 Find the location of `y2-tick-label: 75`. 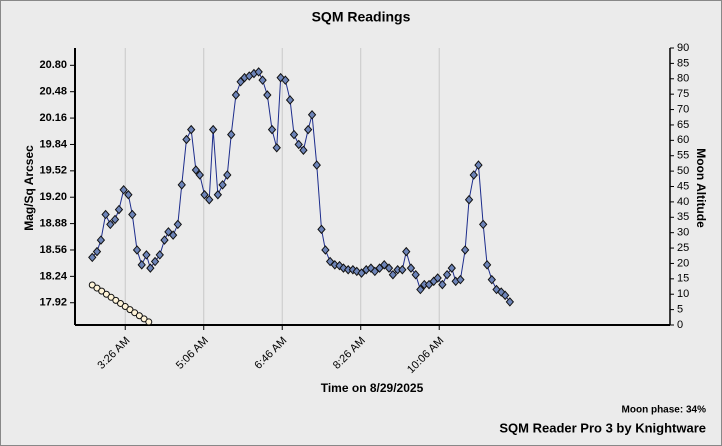

y2-tick-label: 75 is located at coordinates (683, 94).